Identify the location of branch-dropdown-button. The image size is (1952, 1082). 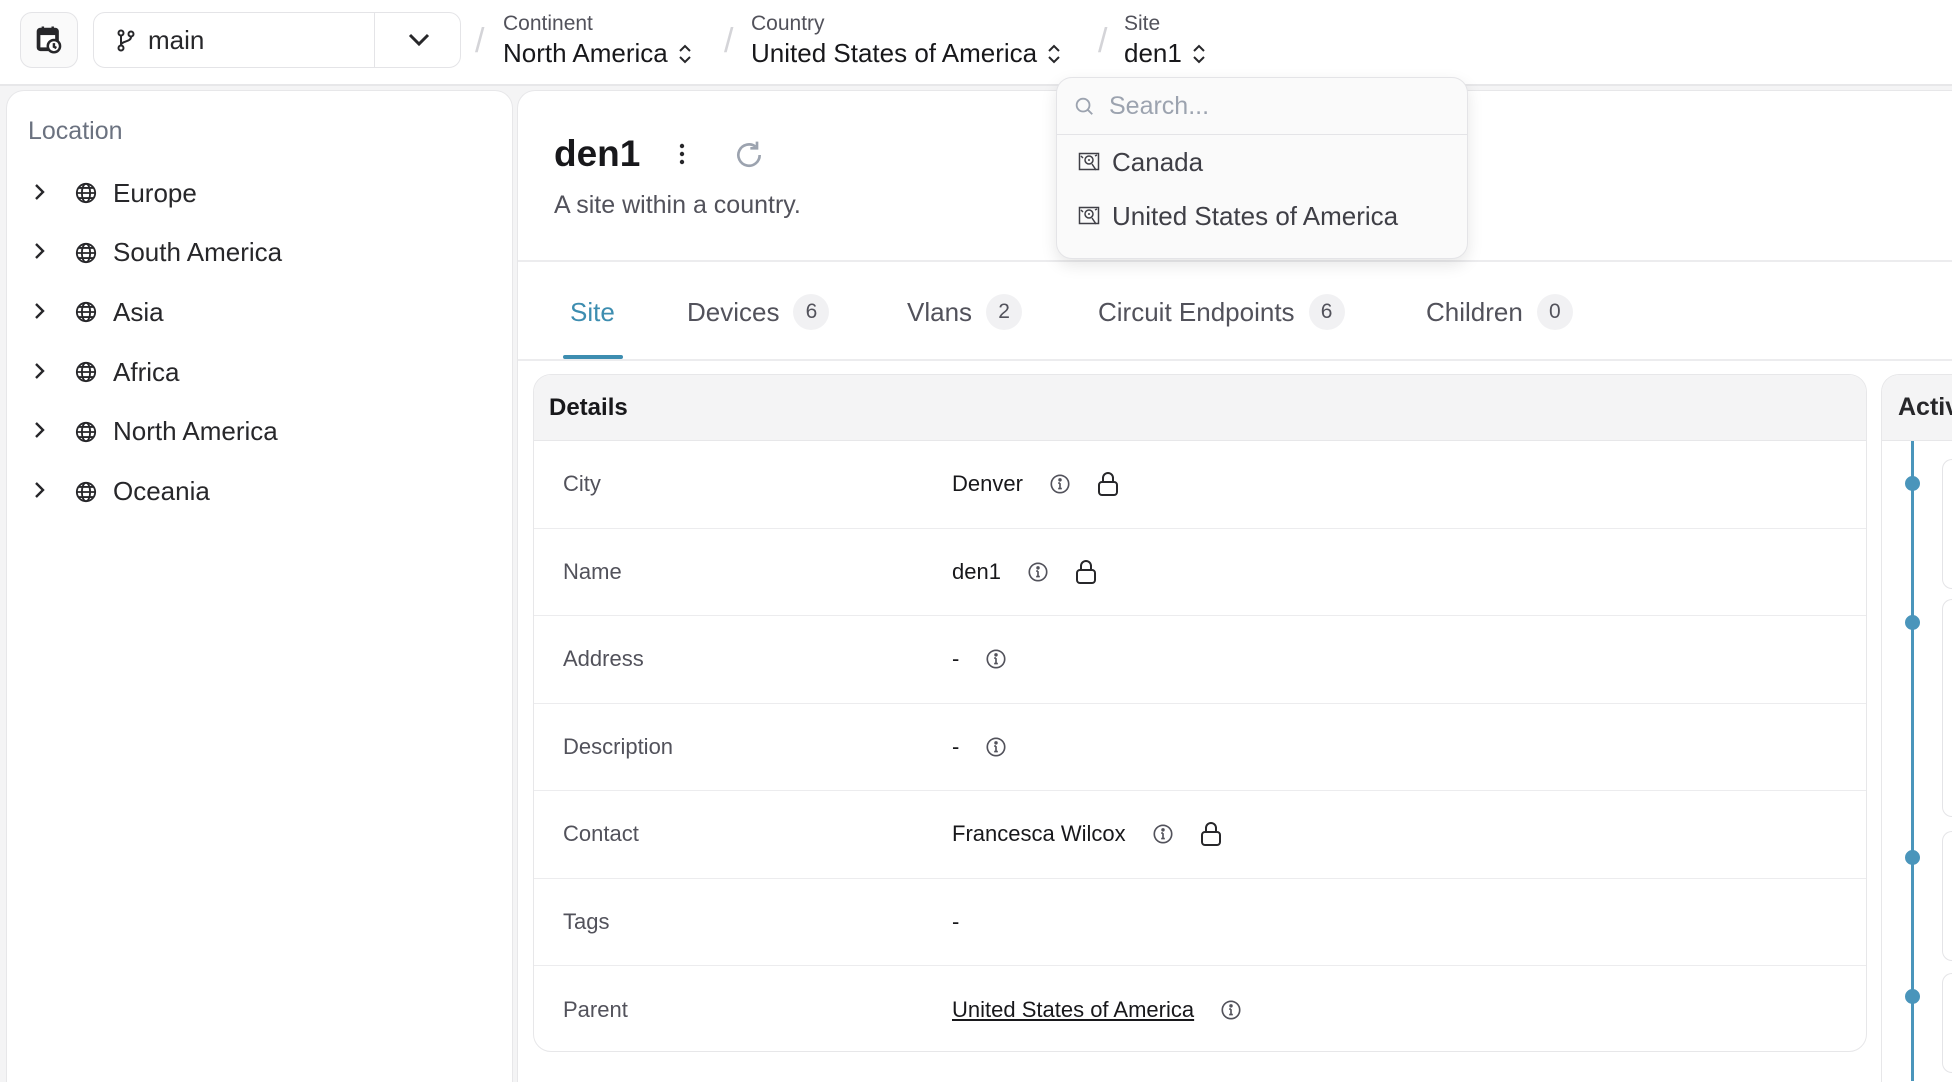
(418, 40).